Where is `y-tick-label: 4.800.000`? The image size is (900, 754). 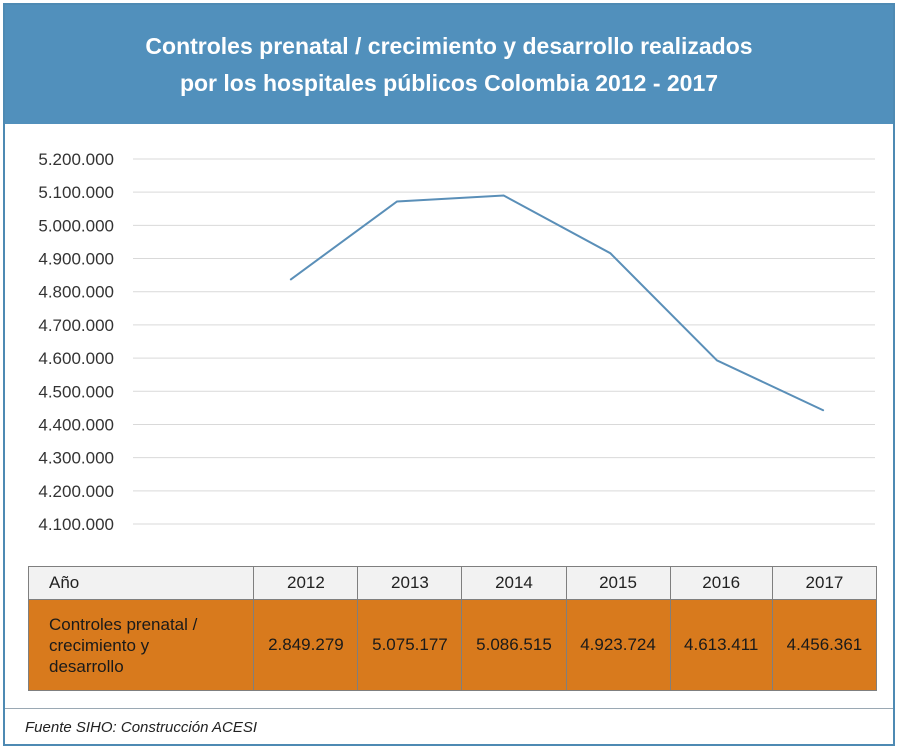 y-tick-label: 4.800.000 is located at coordinates (76, 292).